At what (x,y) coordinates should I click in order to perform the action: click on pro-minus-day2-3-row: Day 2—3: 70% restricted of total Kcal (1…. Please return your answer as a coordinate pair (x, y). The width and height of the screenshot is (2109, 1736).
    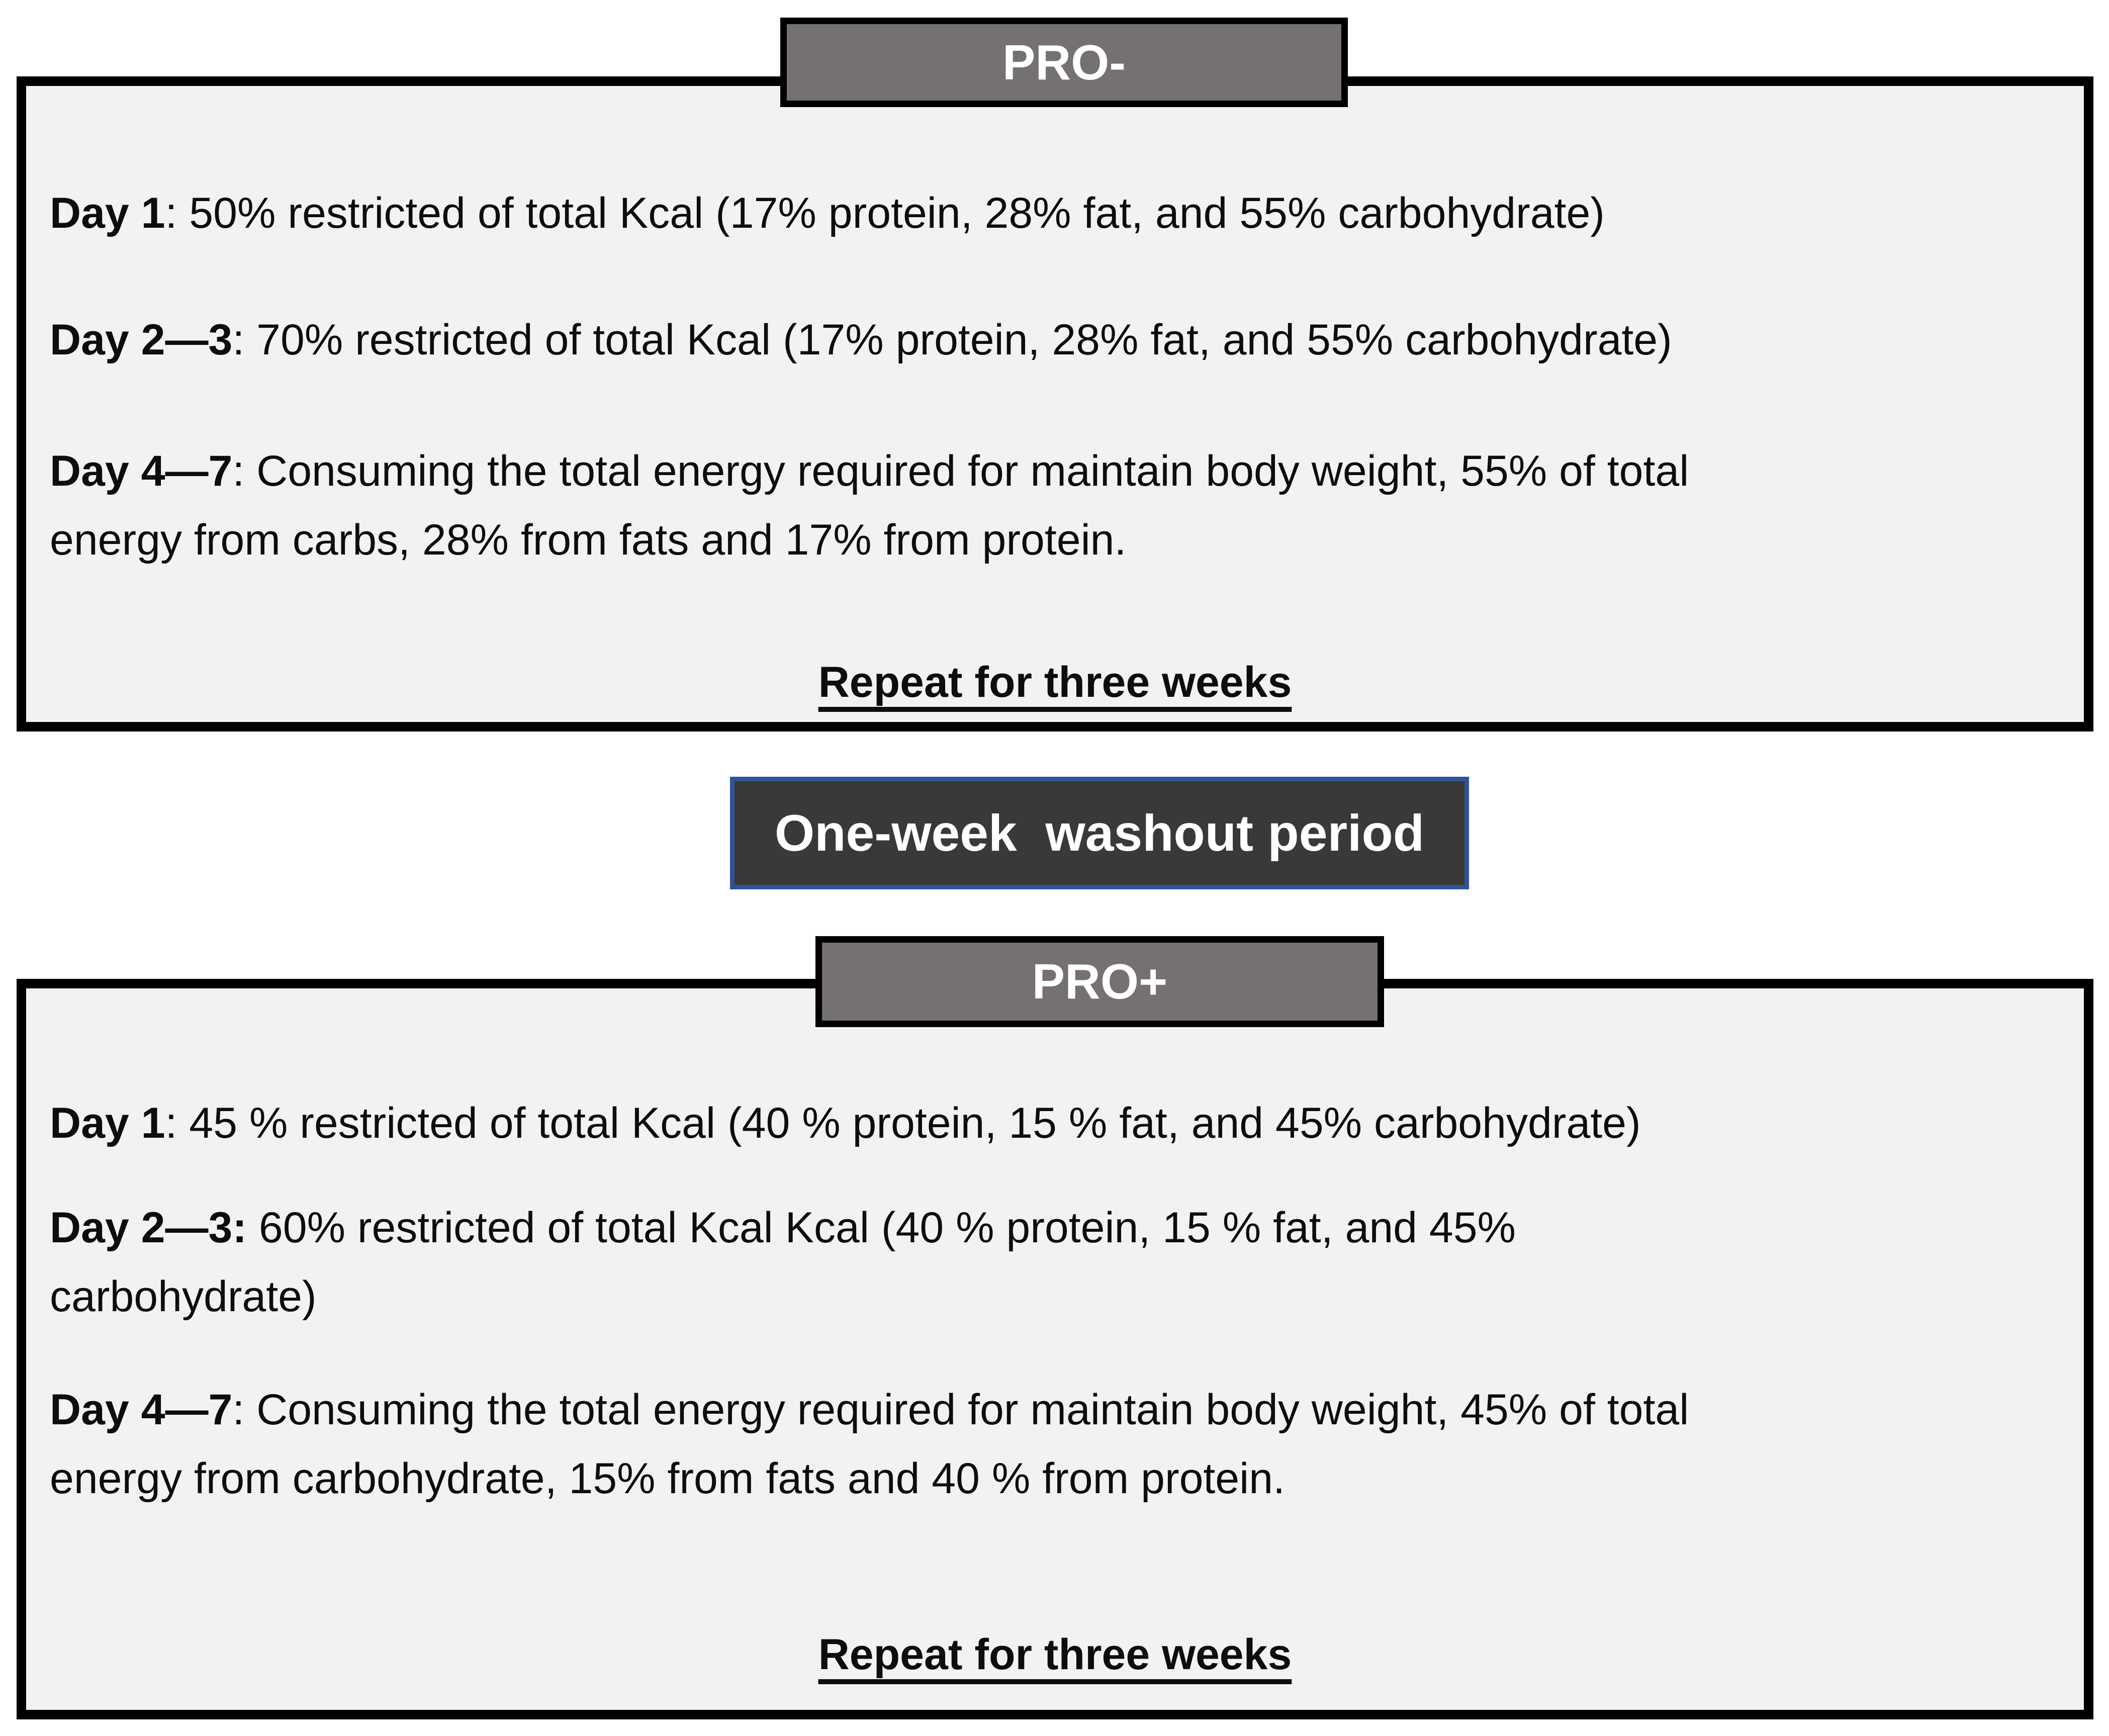
    Looking at the image, I should click on (1052, 340).